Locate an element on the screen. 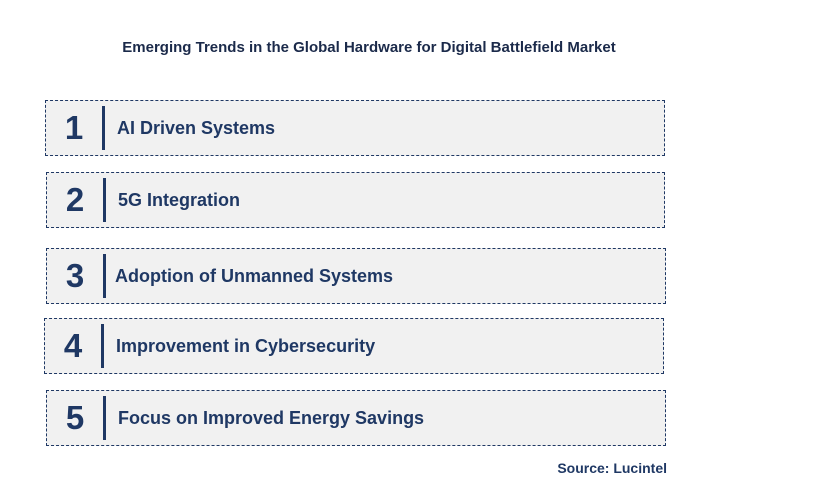 The image size is (820, 501). trend-number: 5 is located at coordinates (75, 417).